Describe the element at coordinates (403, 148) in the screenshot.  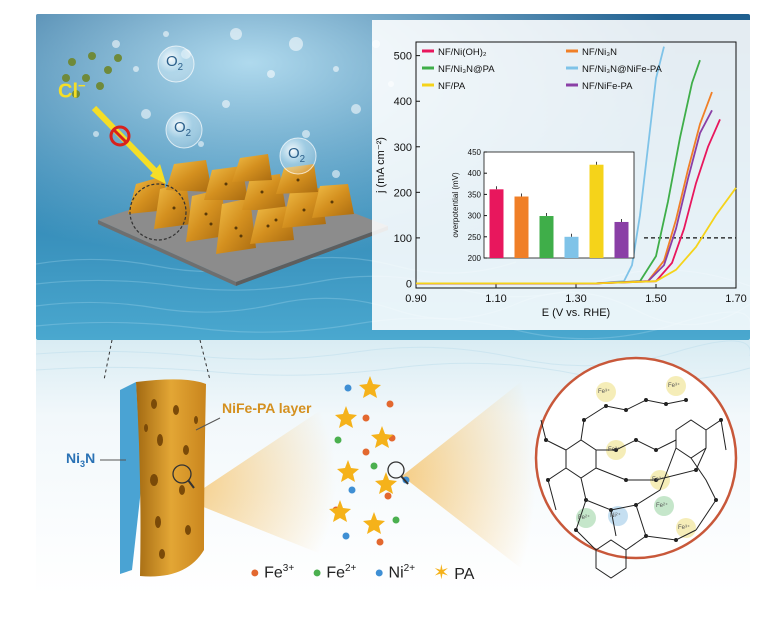
I see `y-tick-label: 300` at that location.